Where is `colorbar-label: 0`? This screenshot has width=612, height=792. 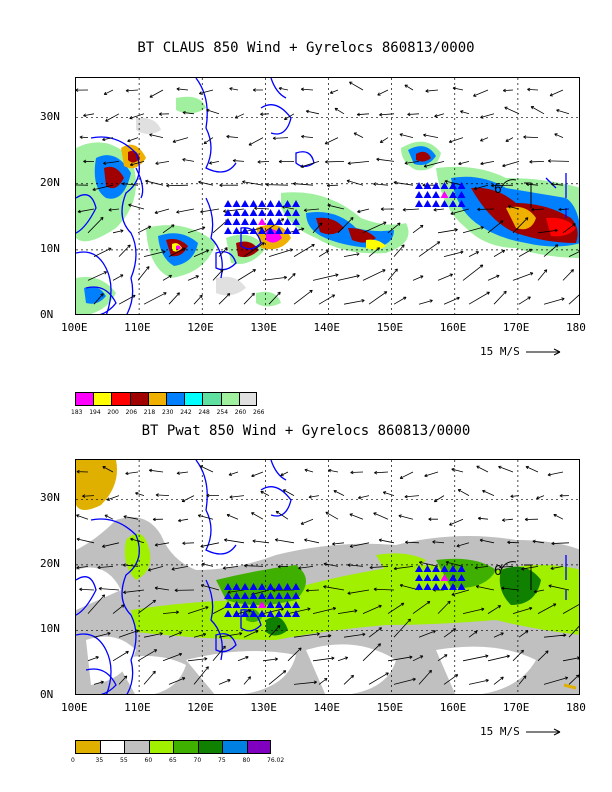
colorbar-label: 0 is located at coordinates (73, 760).